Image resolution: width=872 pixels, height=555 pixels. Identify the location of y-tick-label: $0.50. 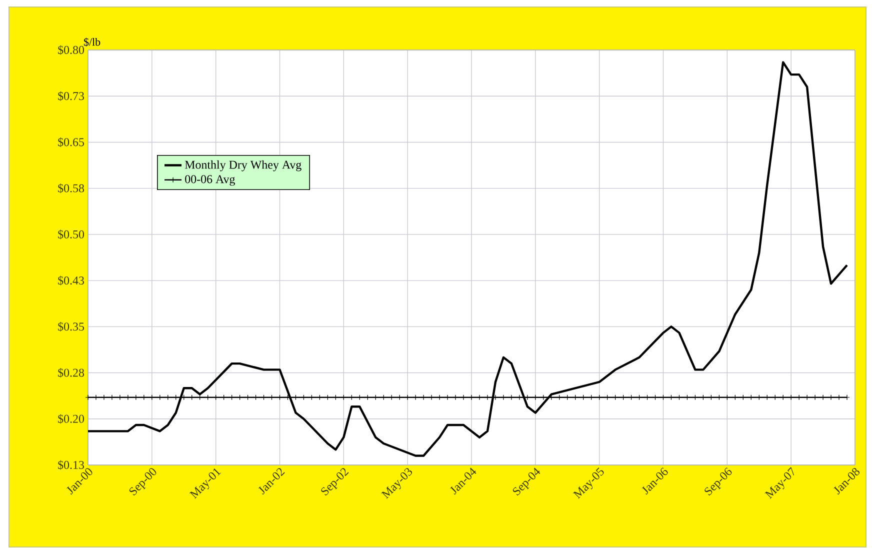
(71, 235).